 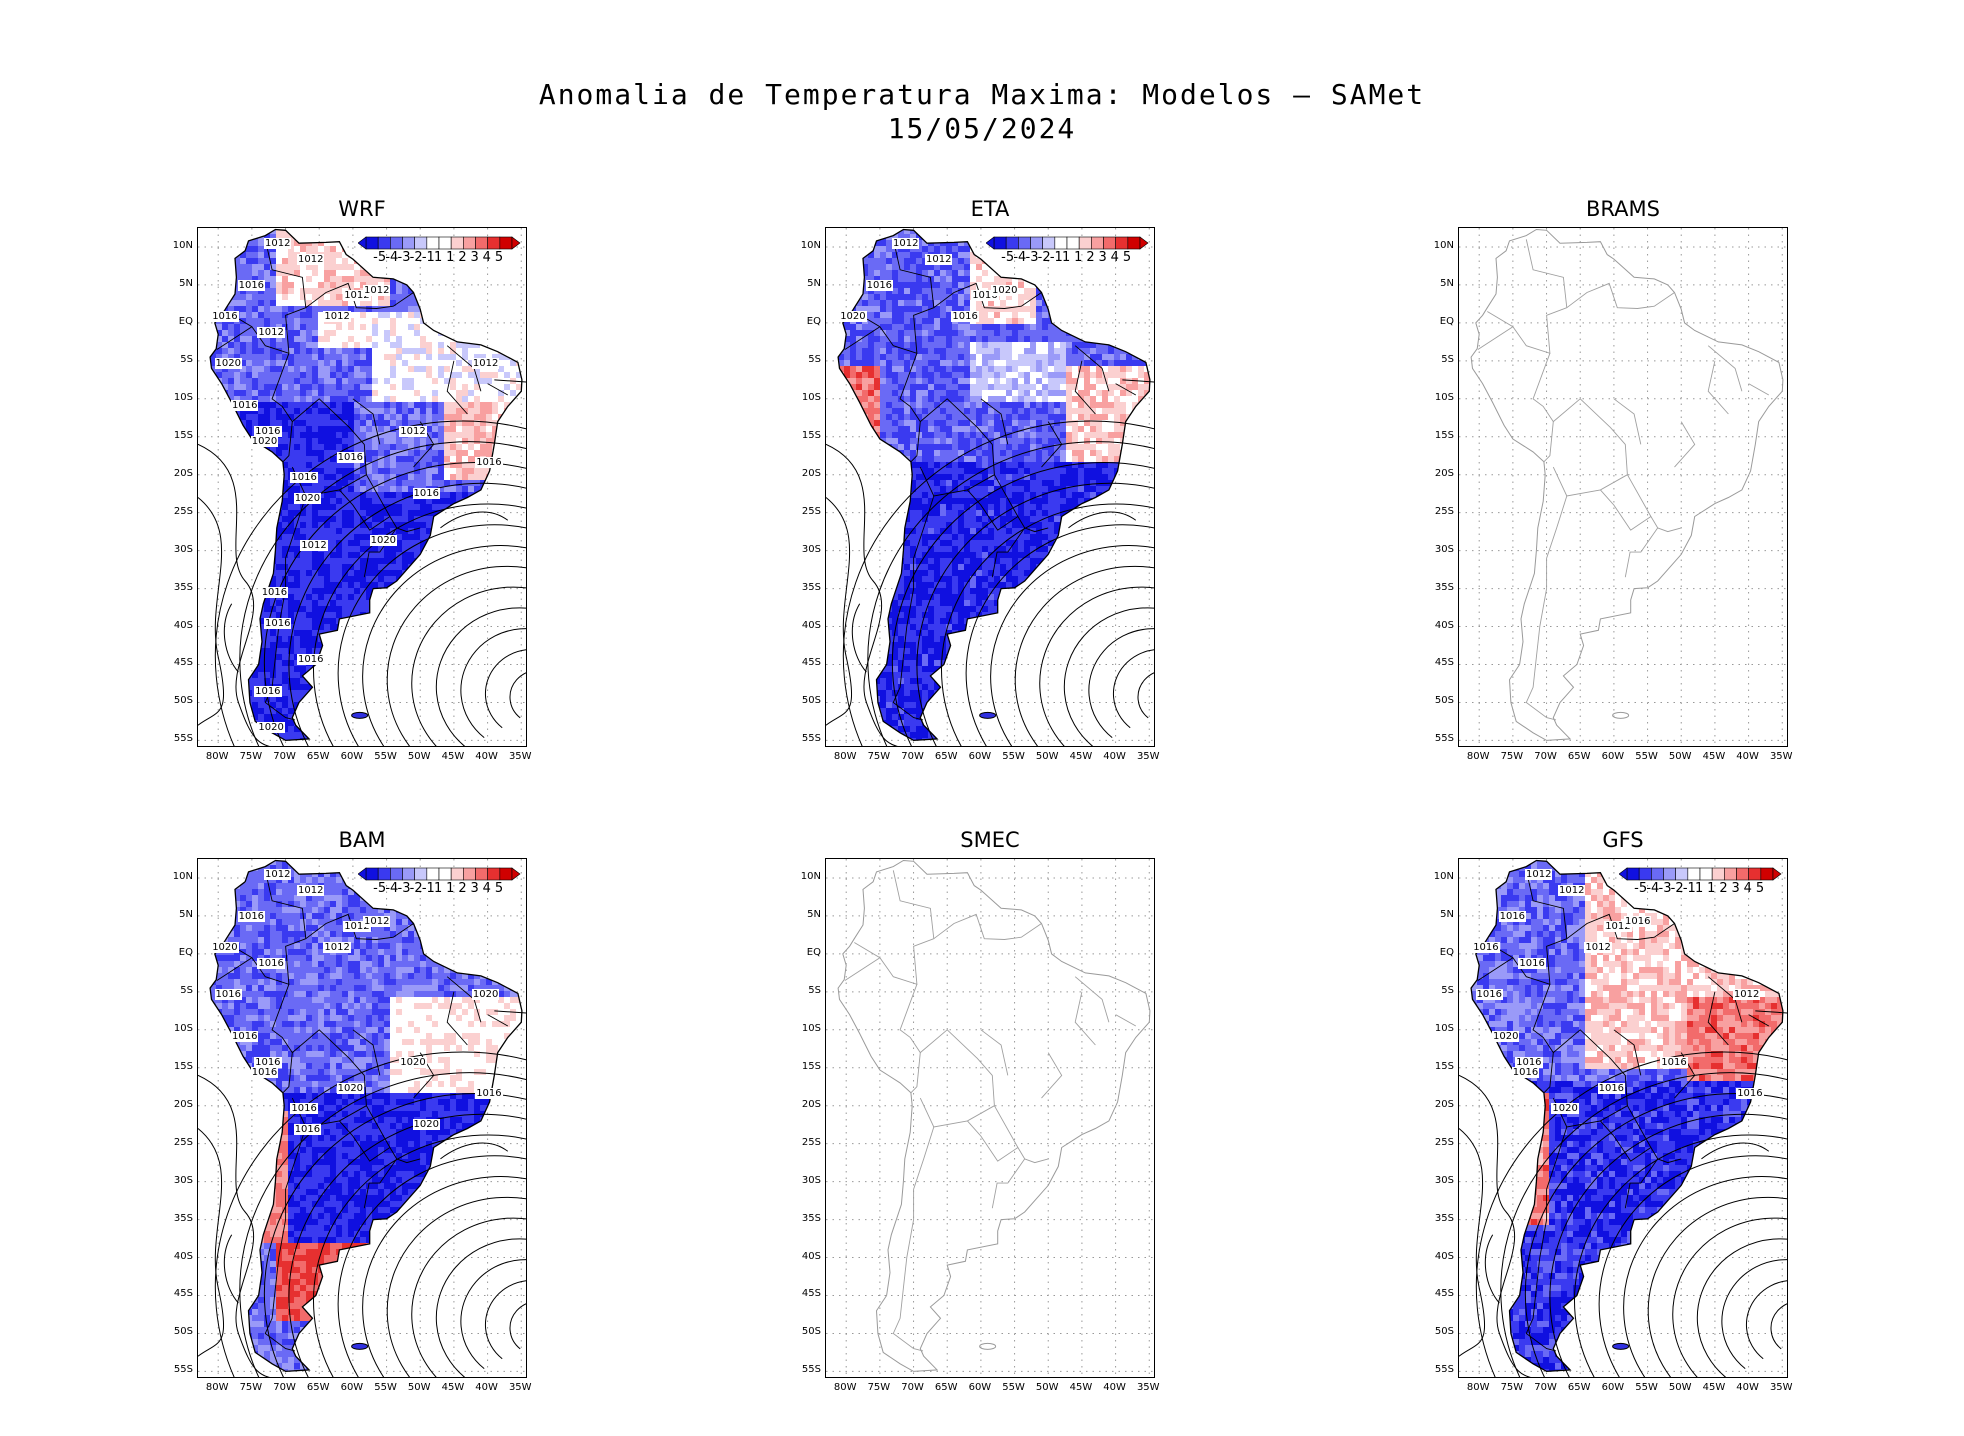 What do you see at coordinates (380, 257) in the screenshot?
I see `colorbar-tick-label: -5` at bounding box center [380, 257].